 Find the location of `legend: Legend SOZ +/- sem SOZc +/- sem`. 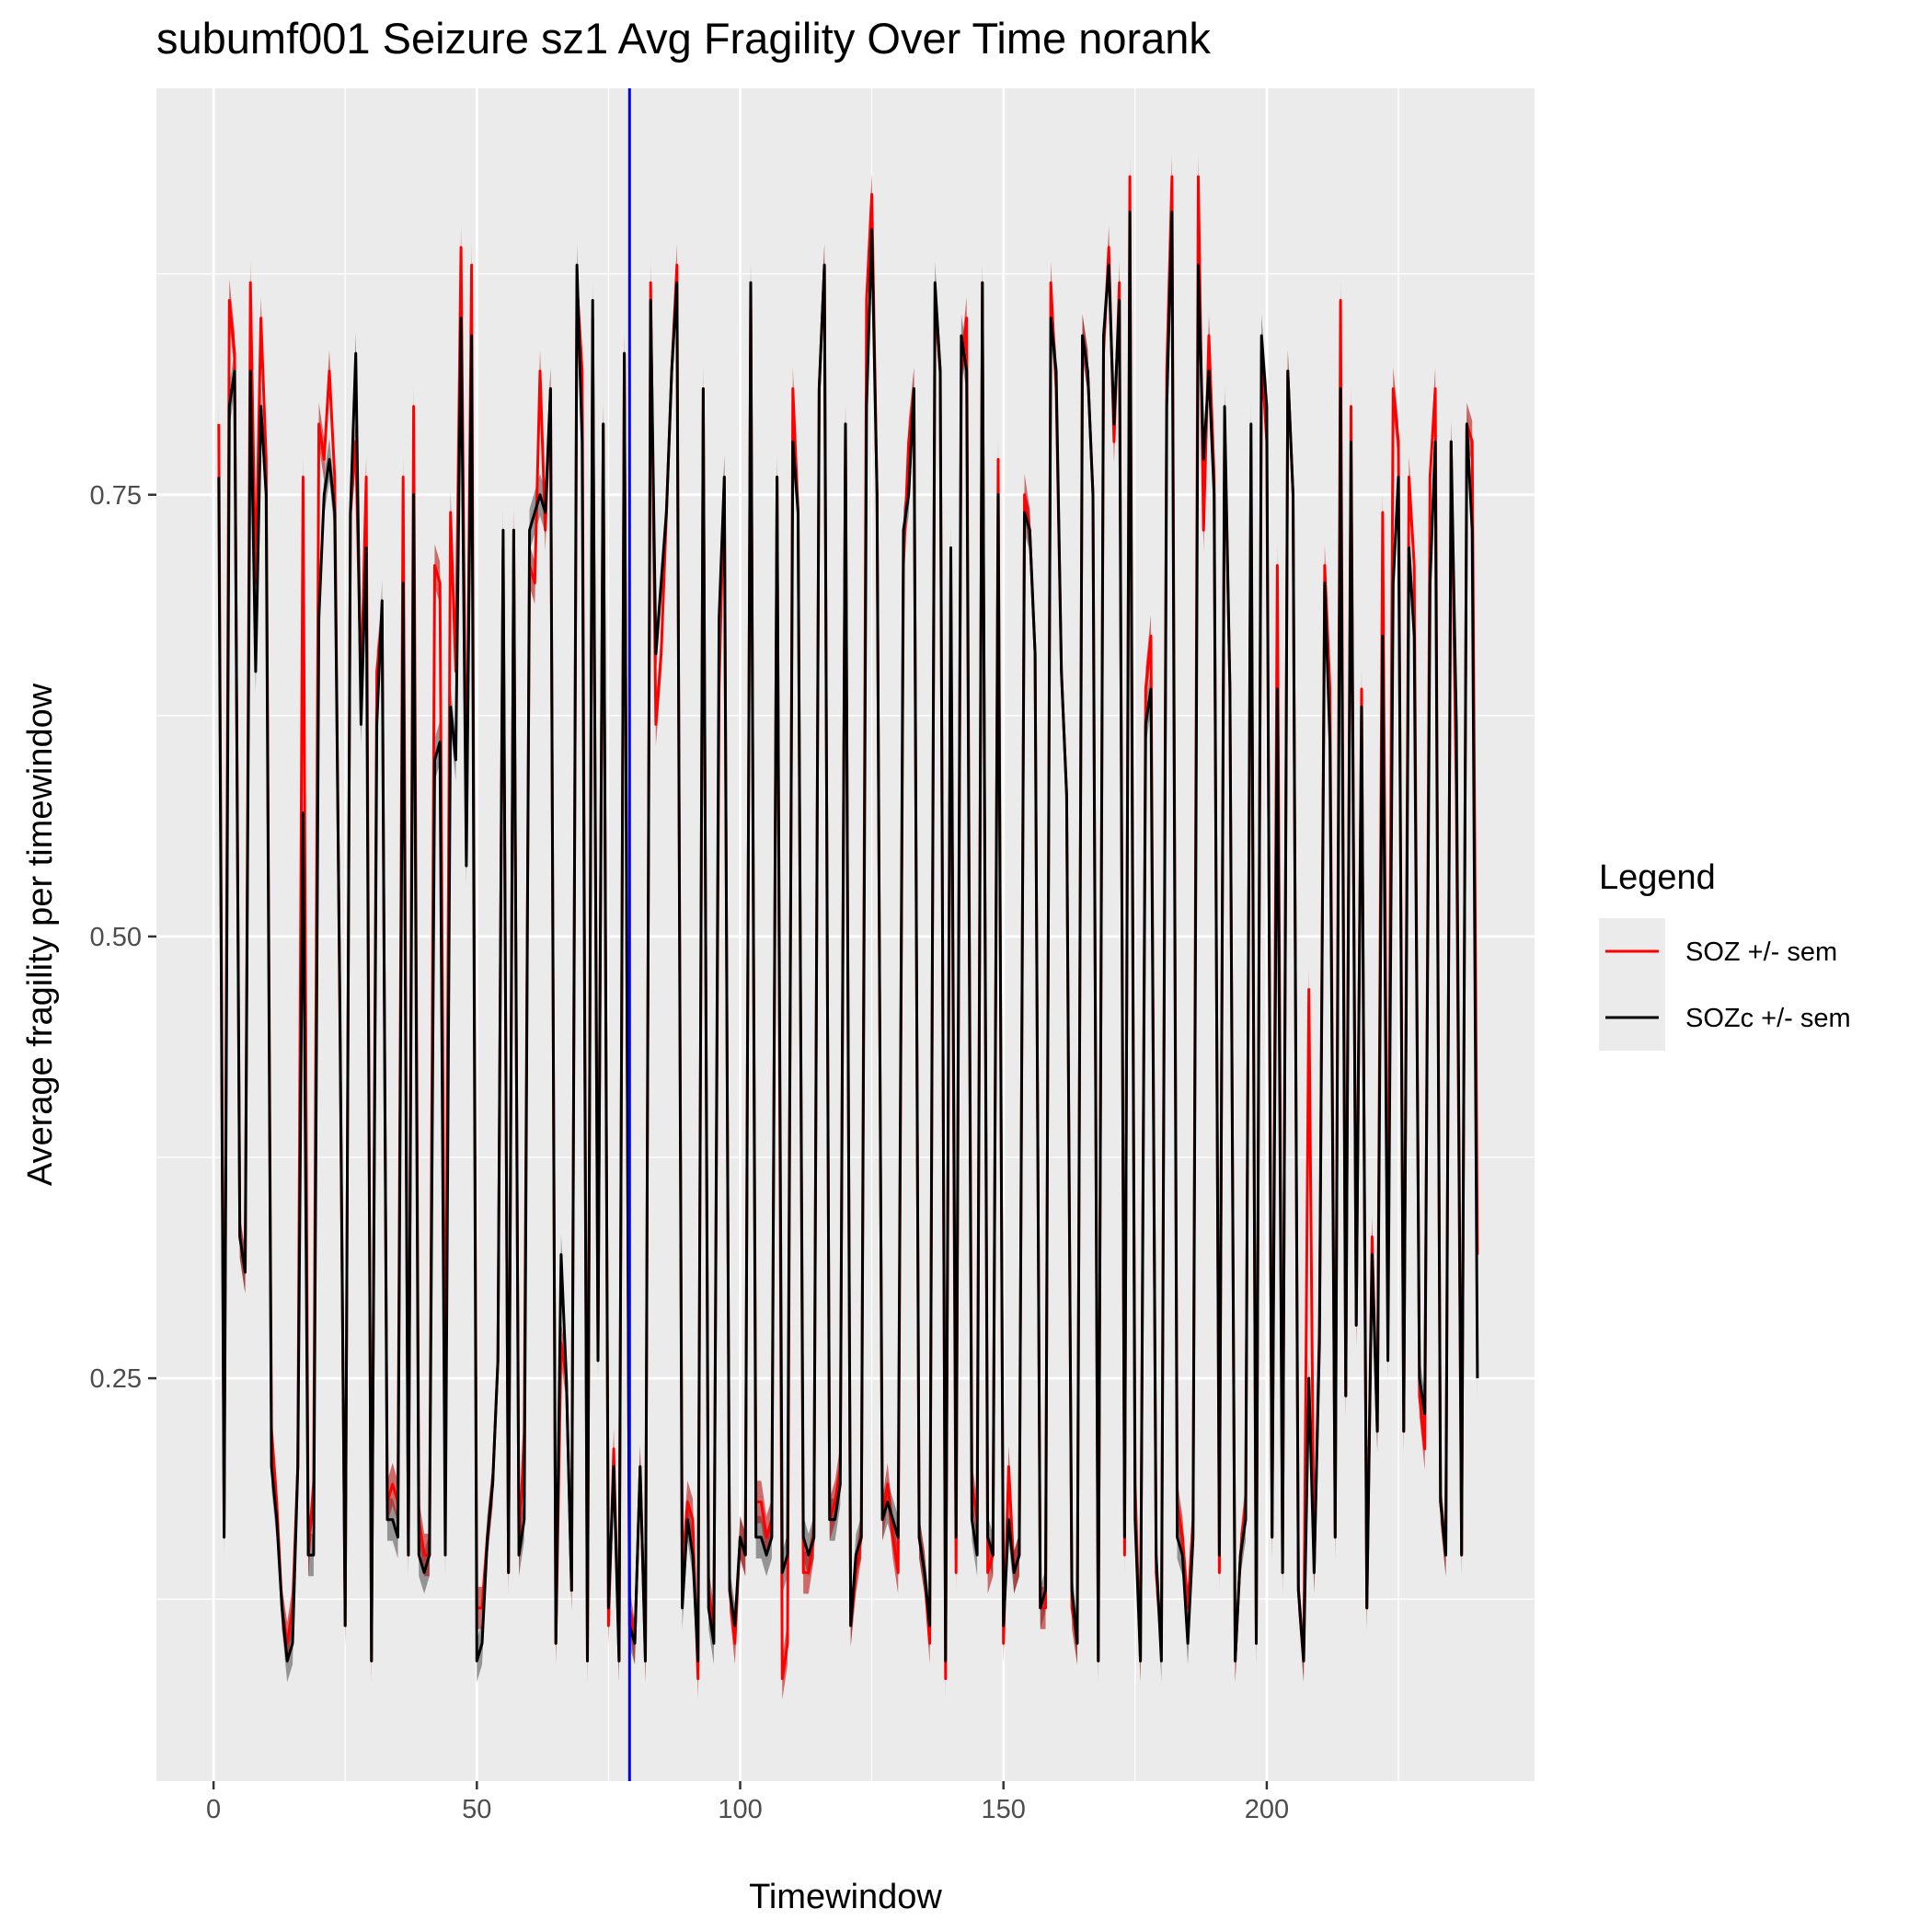

legend: Legend SOZ +/- sem SOZc +/- sem is located at coordinates (1725, 954).